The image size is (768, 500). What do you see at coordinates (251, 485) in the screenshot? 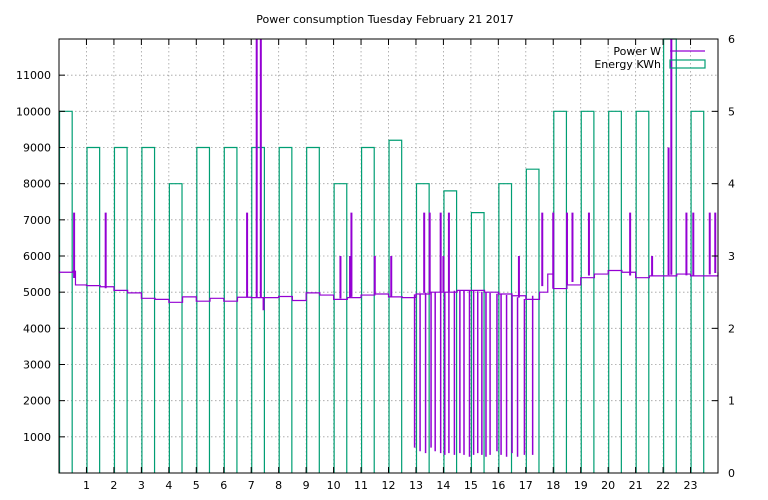
I see `x-tick-label: 7` at bounding box center [251, 485].